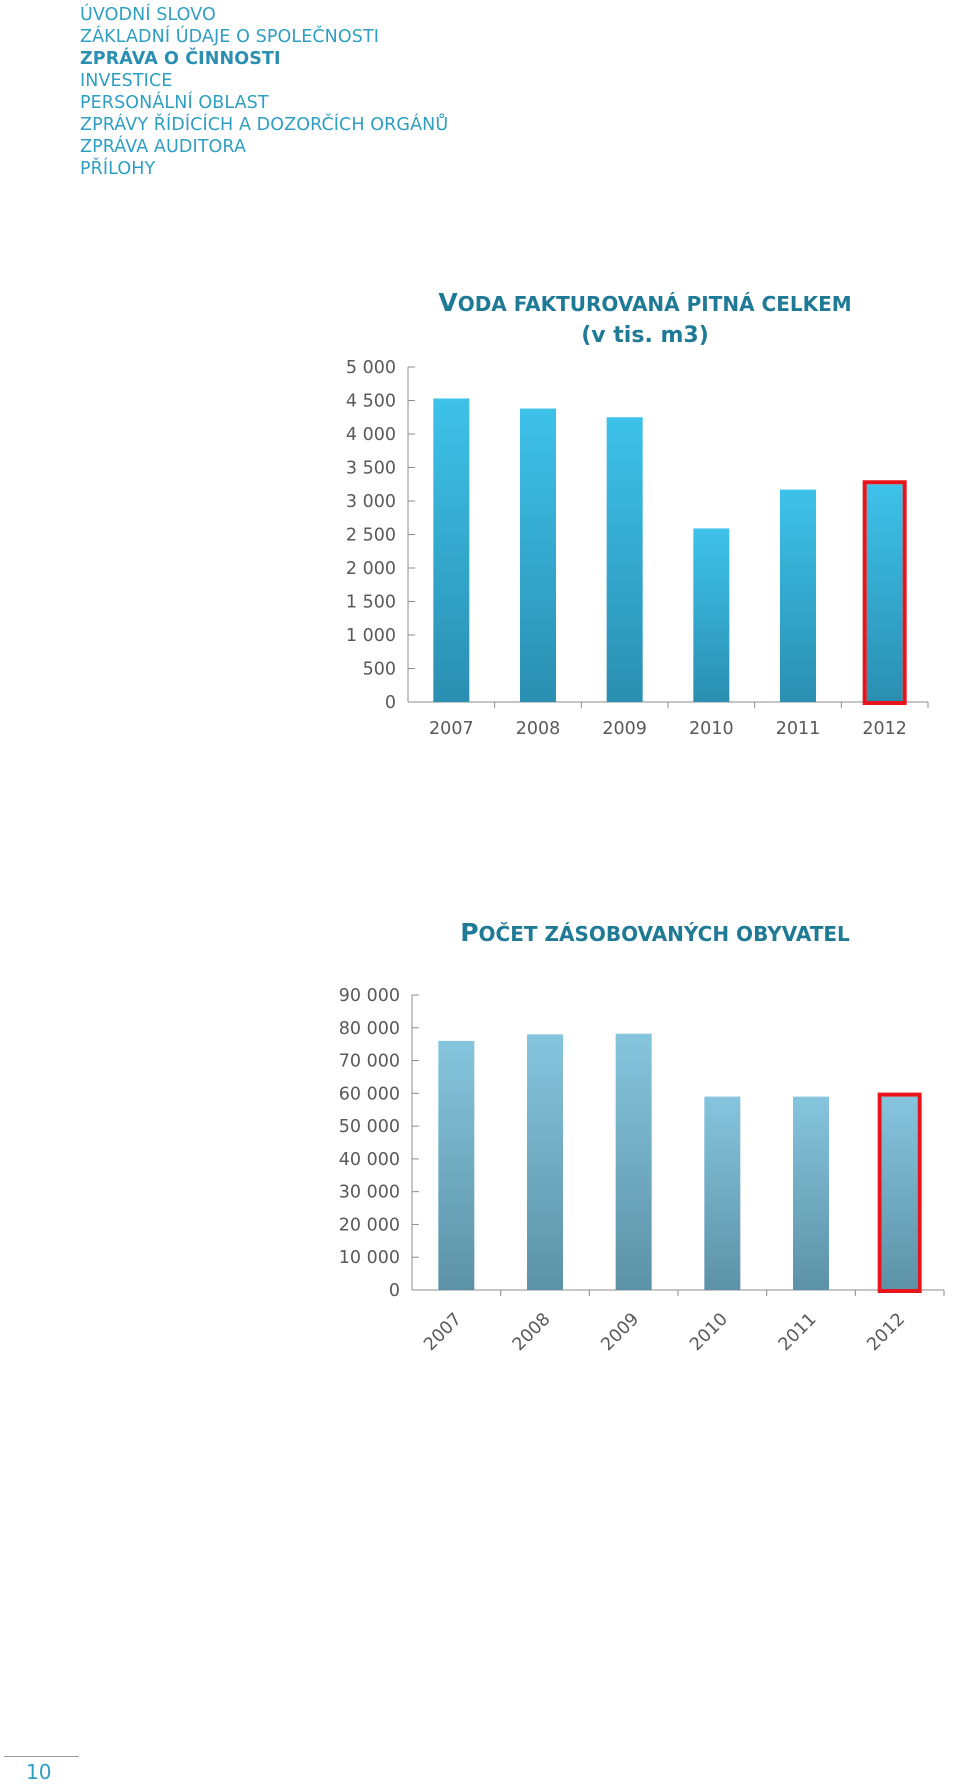 This screenshot has width=960, height=1790. What do you see at coordinates (180, 59) in the screenshot?
I see `toc-item-zprava-o-cinnosti: ZPRÁVA O ČINNOSTI` at bounding box center [180, 59].